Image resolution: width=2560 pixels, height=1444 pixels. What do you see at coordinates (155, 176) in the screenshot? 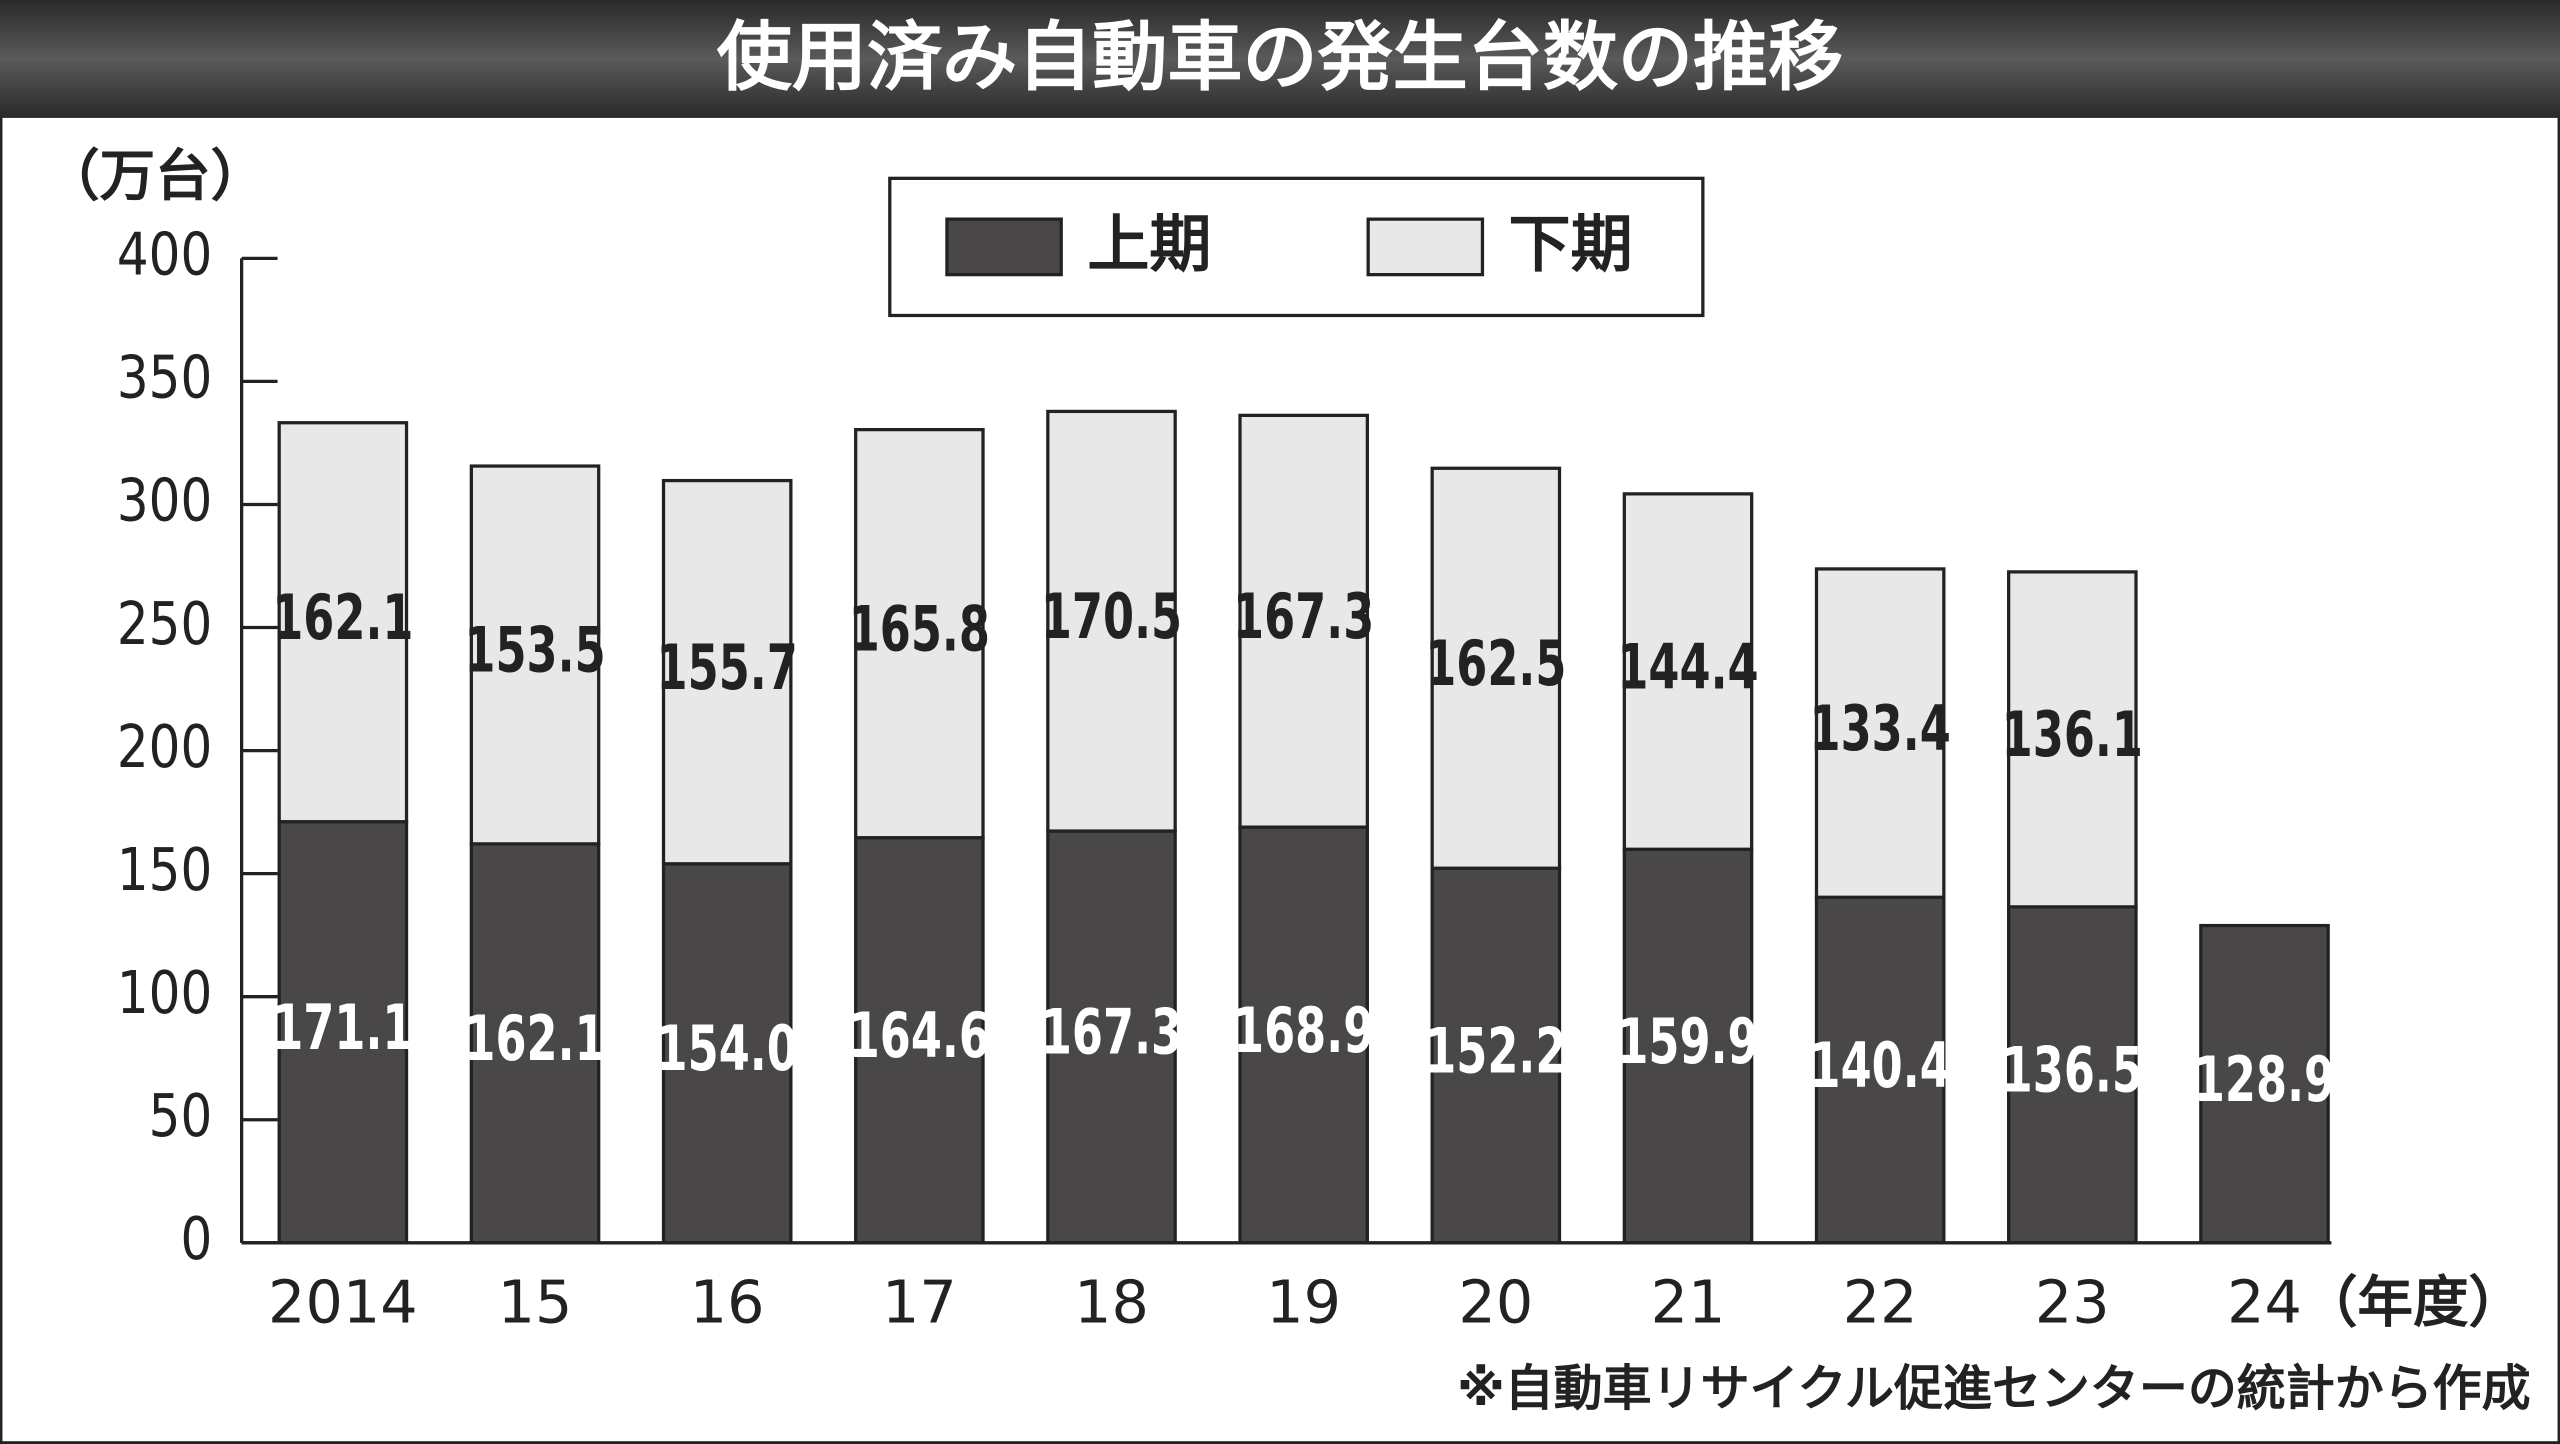
I see `y-axis-label: （万台）` at bounding box center [155, 176].